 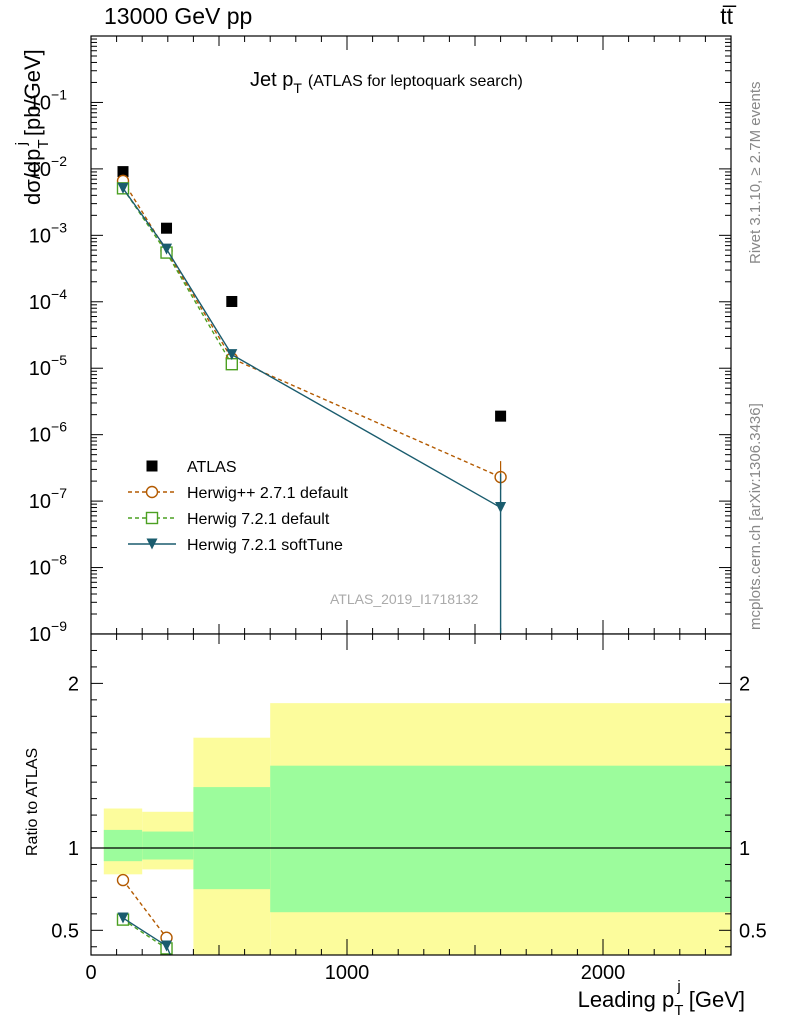 What do you see at coordinates (178, 16) in the screenshot?
I see `energy-label: 13000 GeV pp` at bounding box center [178, 16].